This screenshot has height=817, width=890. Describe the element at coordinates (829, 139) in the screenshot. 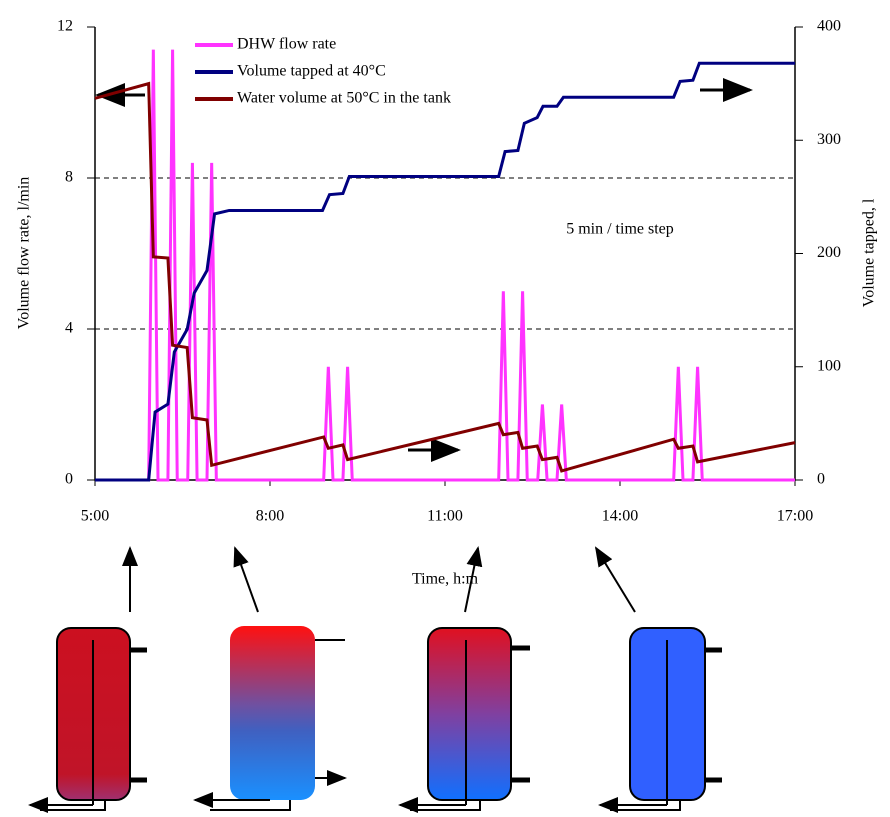

I see `y2-tick-label: 300` at that location.